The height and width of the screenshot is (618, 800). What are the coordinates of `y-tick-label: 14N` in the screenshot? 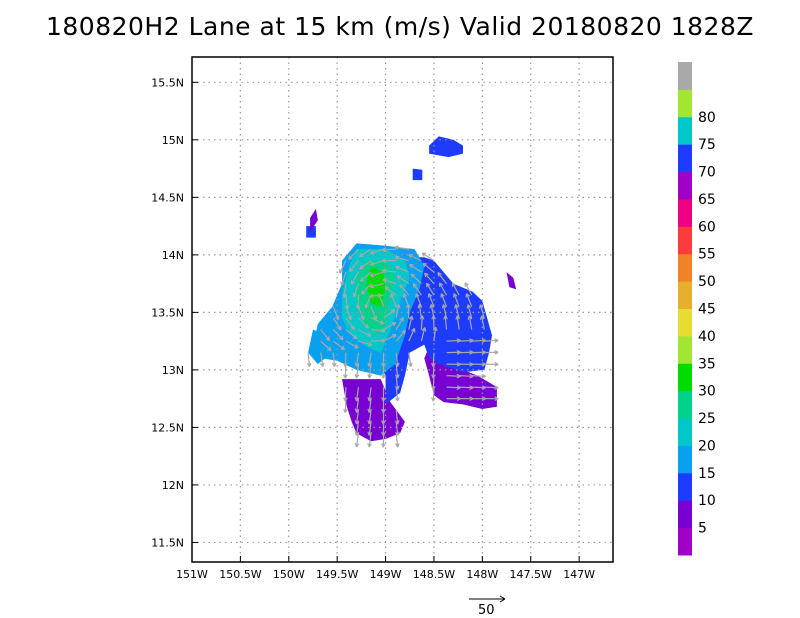 It's located at (173, 255).